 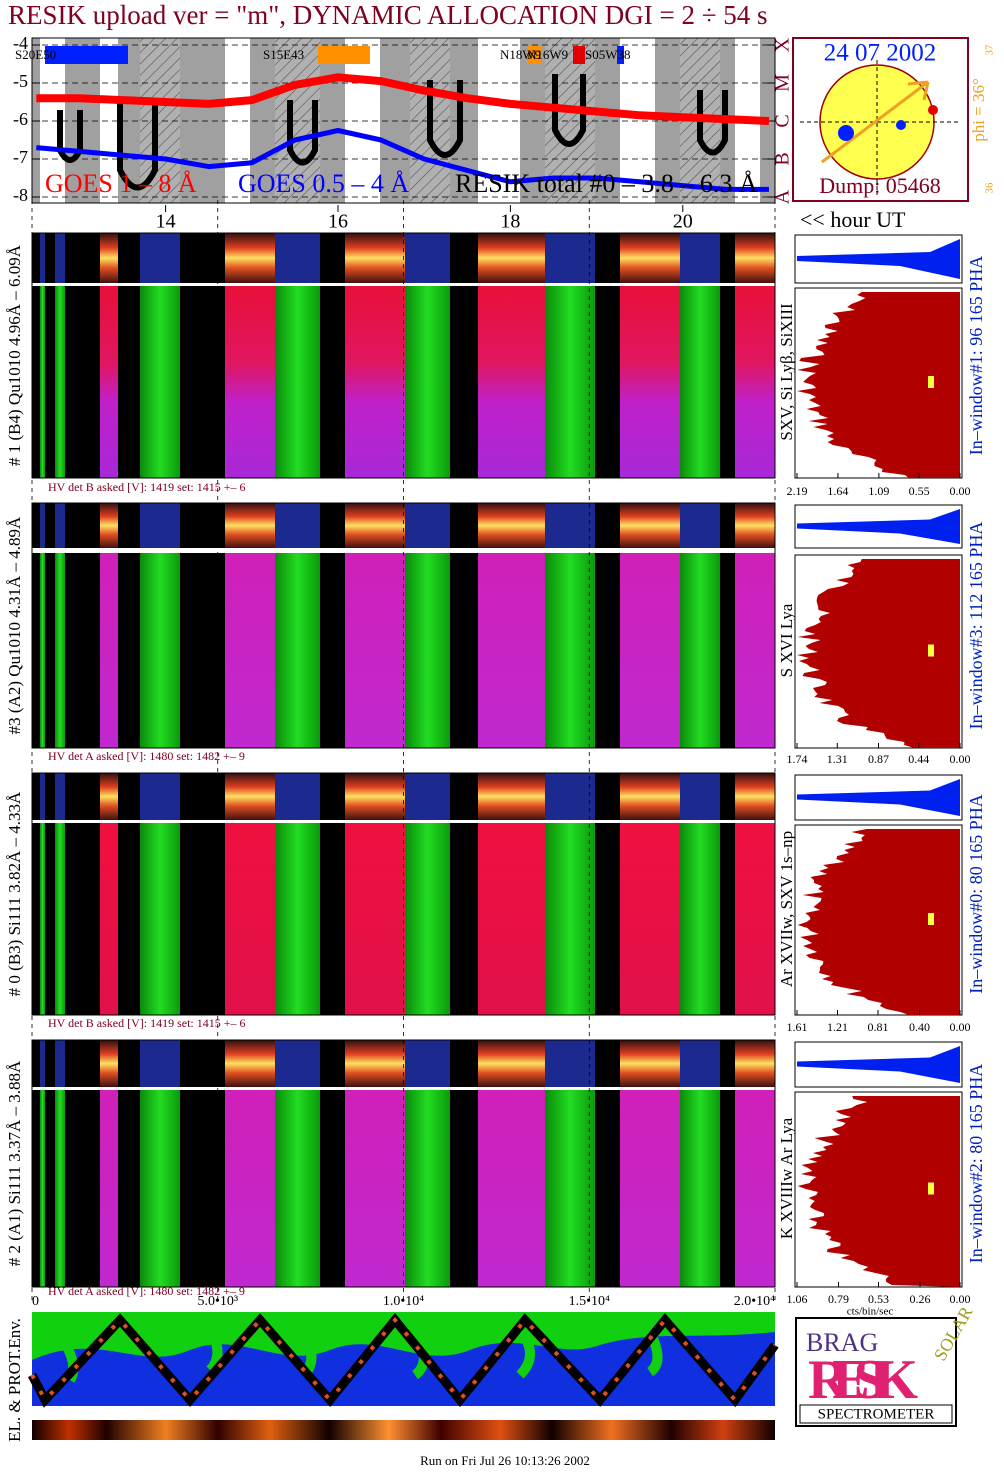 I want to click on region-label: S05W38, so click(x=608, y=54).